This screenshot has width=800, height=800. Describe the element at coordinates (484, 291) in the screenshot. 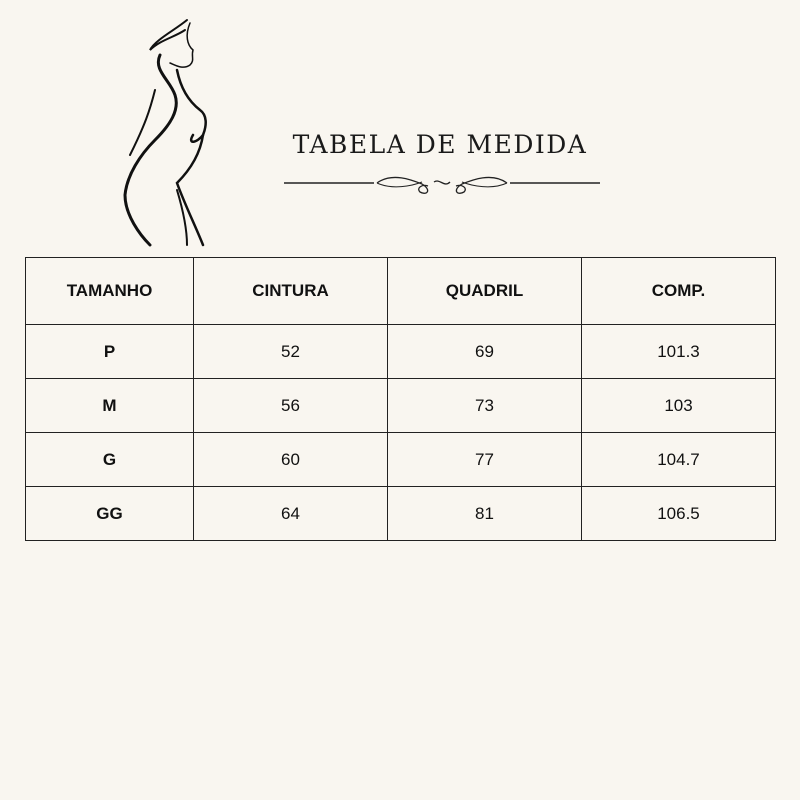

I see `header-quadril: QUADRIL` at that location.